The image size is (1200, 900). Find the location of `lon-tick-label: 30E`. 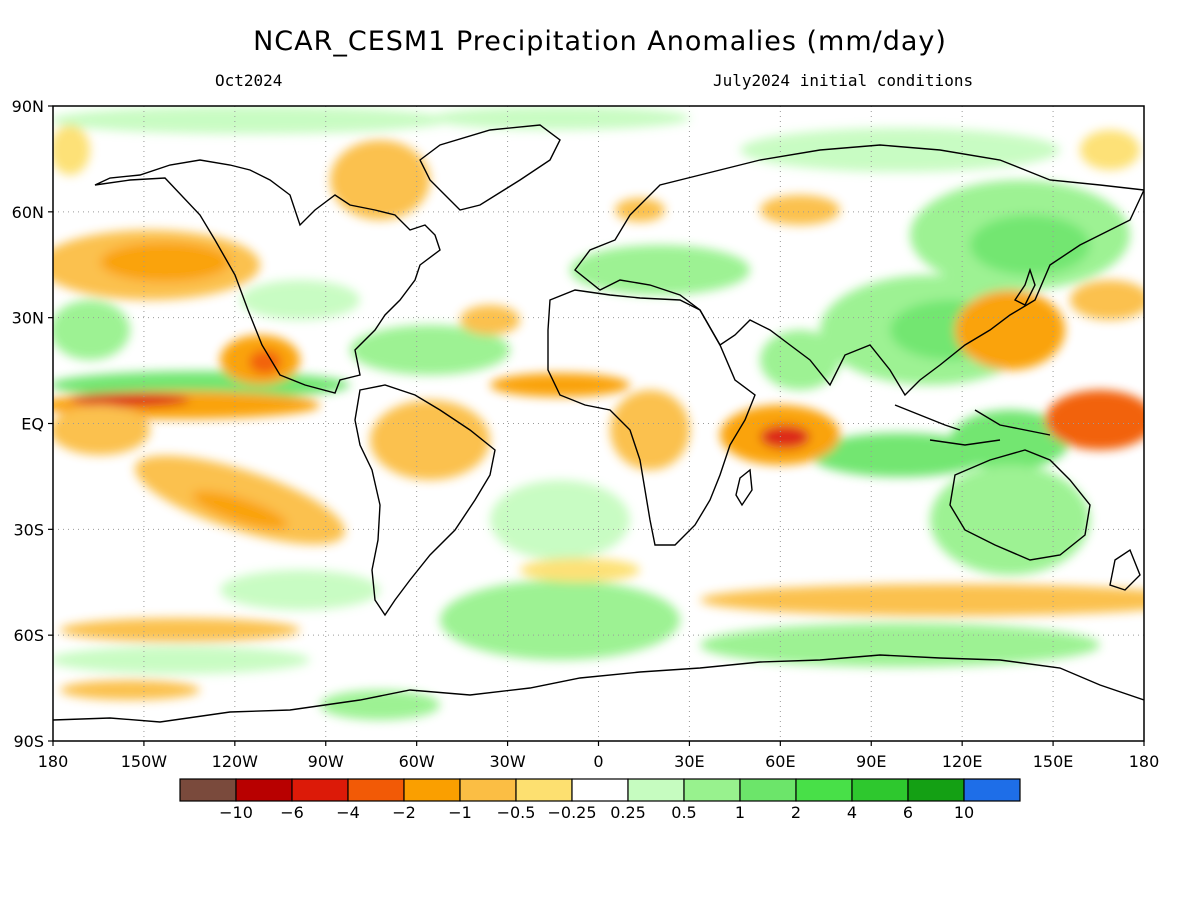

lon-tick-label: 30E is located at coordinates (689, 761).